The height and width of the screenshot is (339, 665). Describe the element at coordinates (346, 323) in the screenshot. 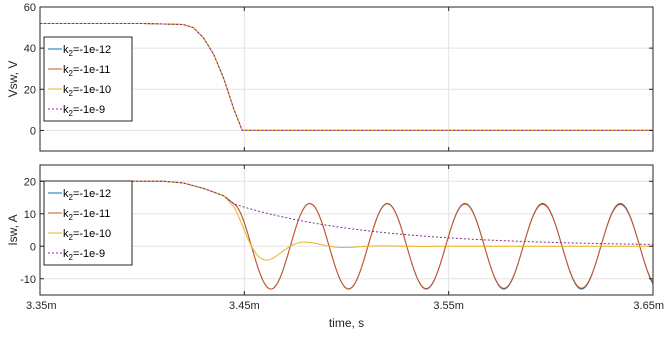

I see `x-axis-label: time, s` at that location.